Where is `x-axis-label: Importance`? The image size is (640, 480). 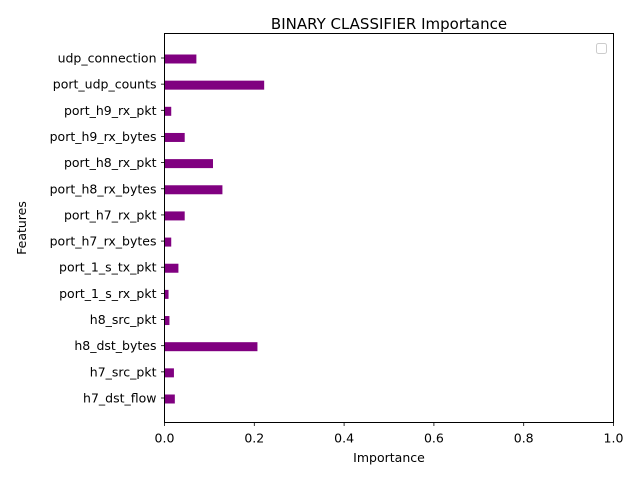 x-axis-label: Importance is located at coordinates (389, 457).